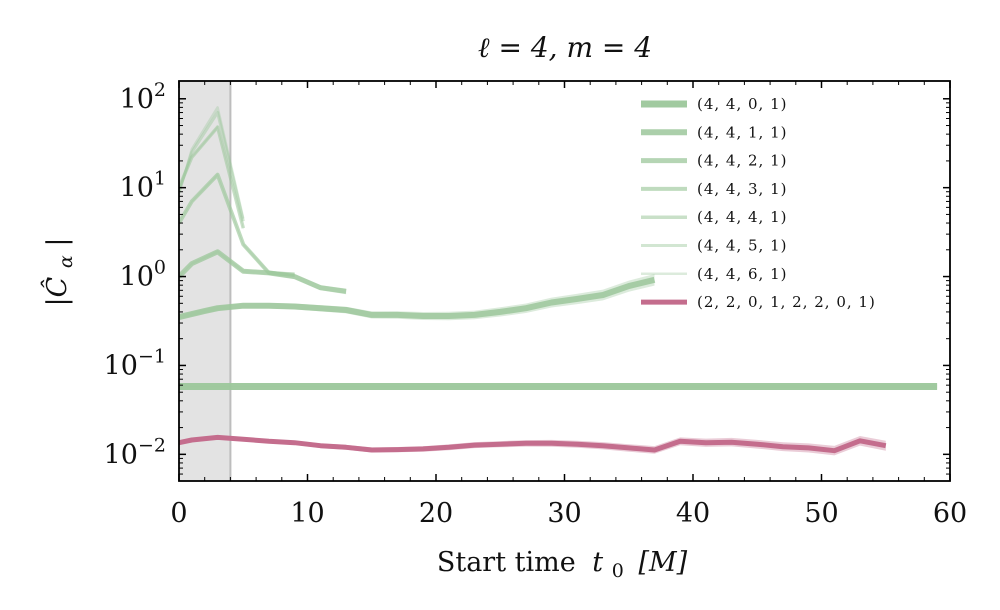  Describe the element at coordinates (742, 217) in the screenshot. I see `legend-label-4: (4, 4, 4, 1)` at that location.